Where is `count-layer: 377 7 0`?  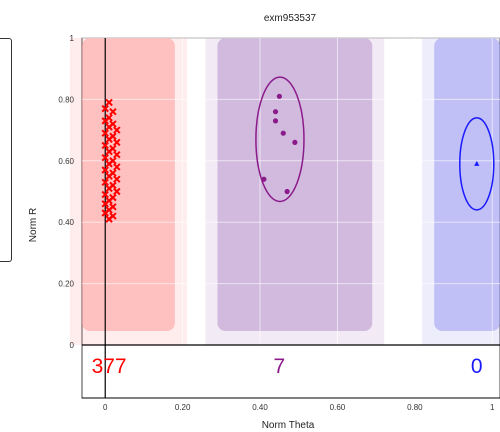 count-layer: 377 7 0 is located at coordinates (287, 366).